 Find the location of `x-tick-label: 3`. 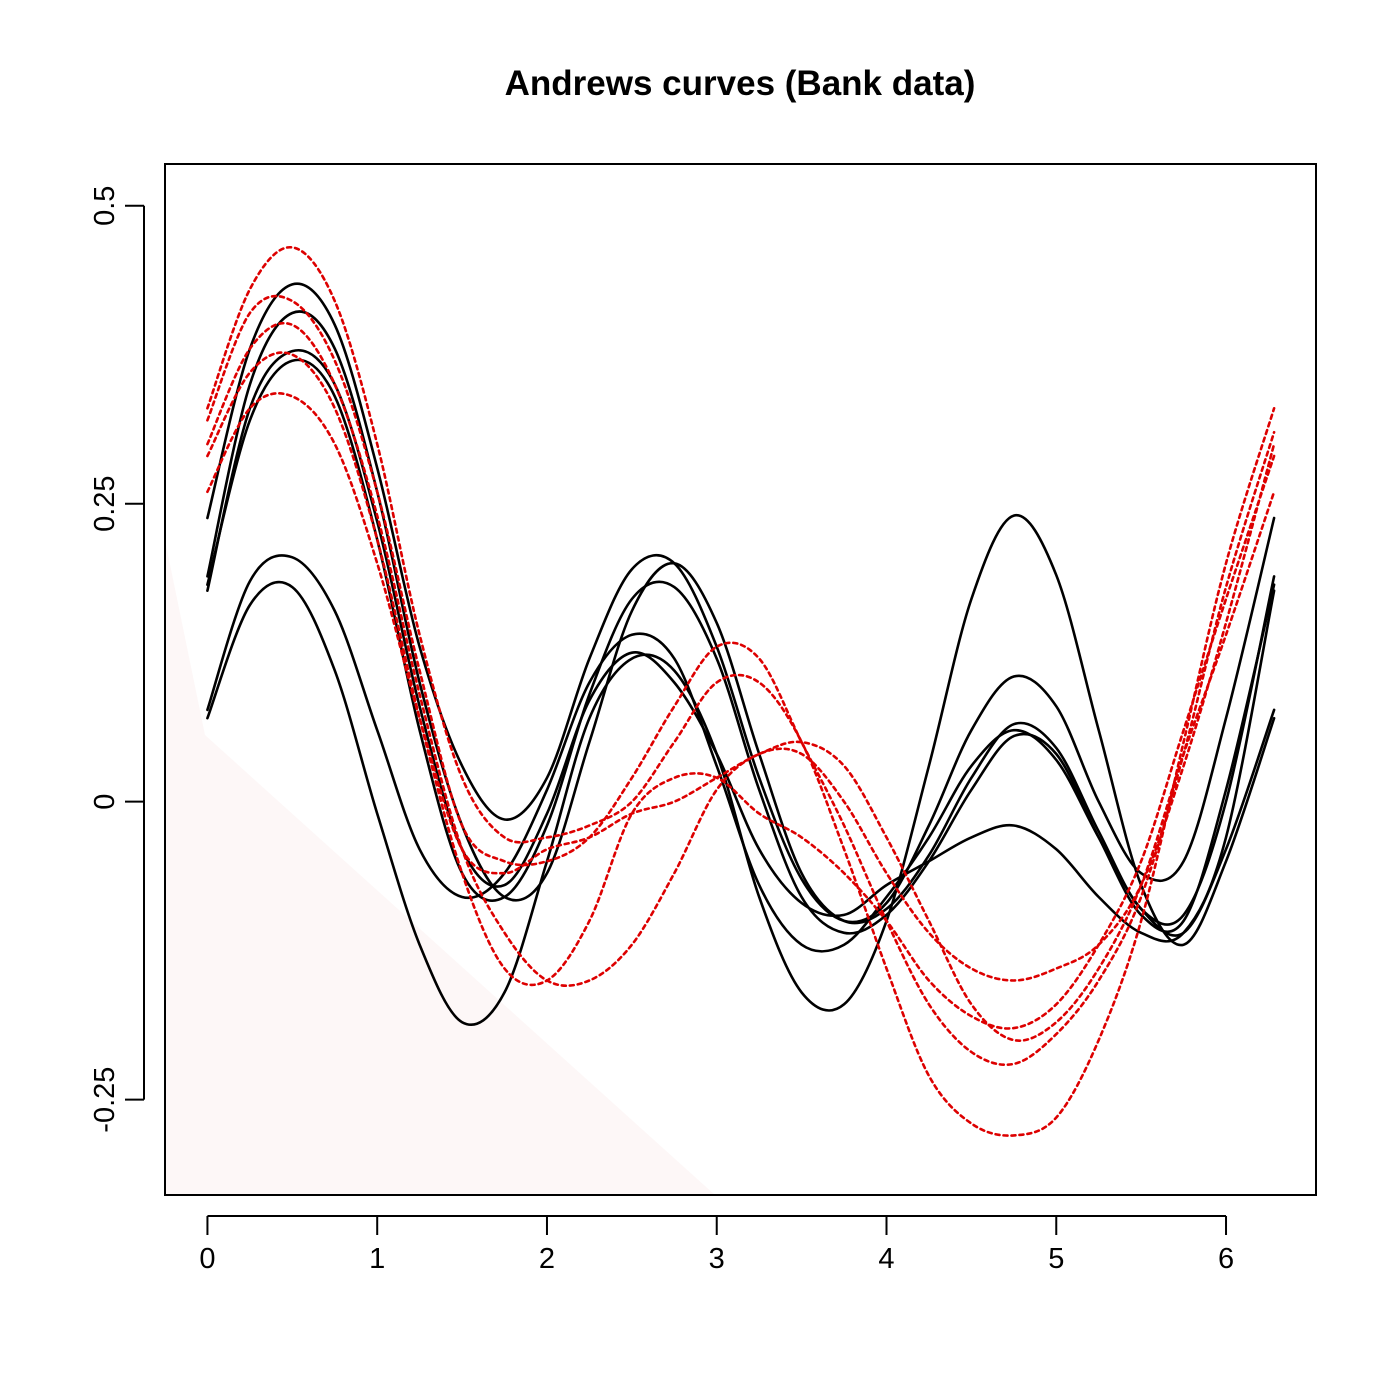

x-tick-label: 3 is located at coordinates (717, 1259).